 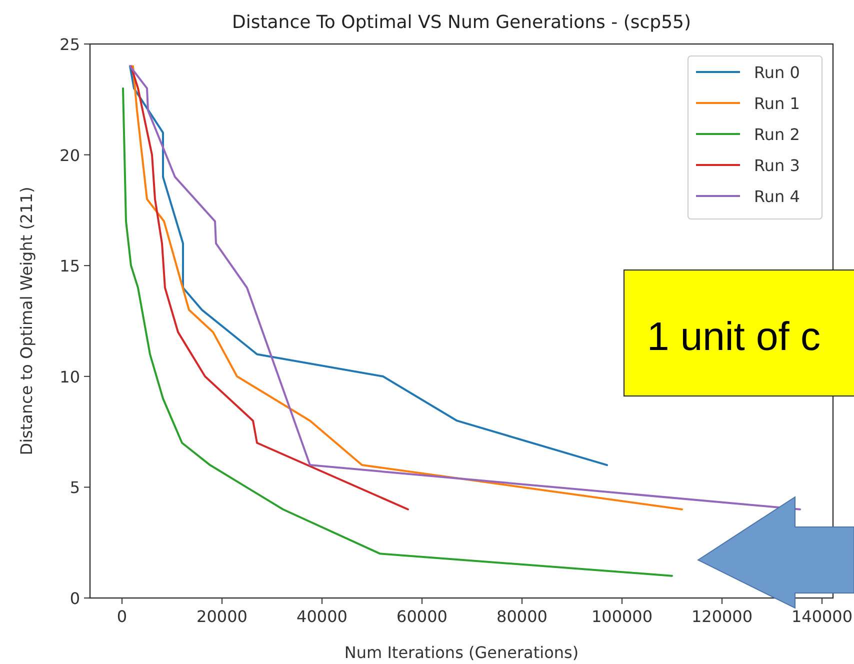 What do you see at coordinates (70, 44) in the screenshot?
I see `y-tick-label: 25` at bounding box center [70, 44].